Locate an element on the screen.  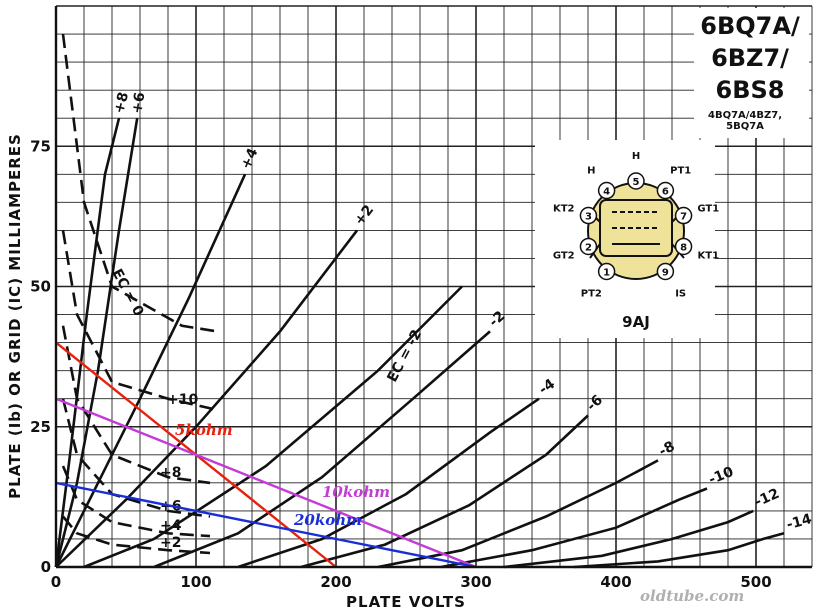
pin-number: 3 is located at coordinates (588, 217).